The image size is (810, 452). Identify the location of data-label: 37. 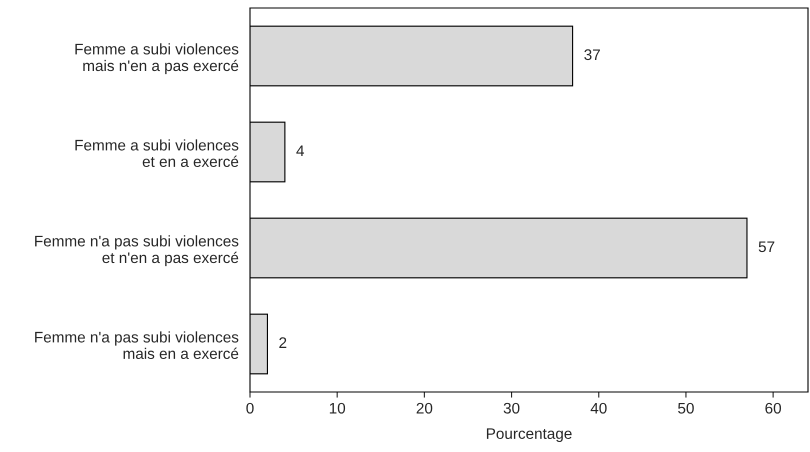
(592, 54).